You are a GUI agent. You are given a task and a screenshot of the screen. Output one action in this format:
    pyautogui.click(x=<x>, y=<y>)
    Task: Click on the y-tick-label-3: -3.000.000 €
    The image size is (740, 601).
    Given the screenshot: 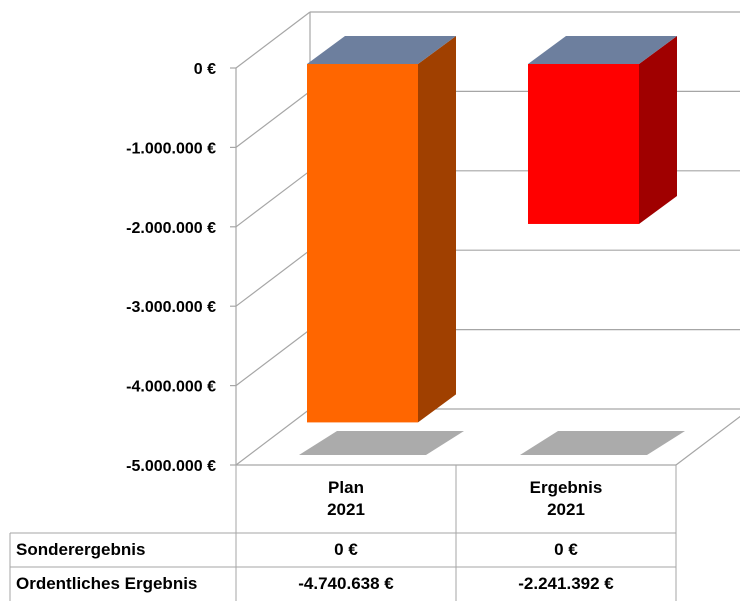 What is the action you would take?
    pyautogui.click(x=171, y=307)
    